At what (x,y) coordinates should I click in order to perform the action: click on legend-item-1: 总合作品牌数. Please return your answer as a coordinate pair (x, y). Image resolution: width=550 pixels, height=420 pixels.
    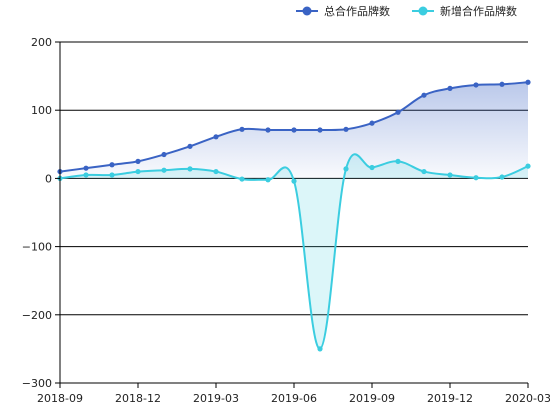
    Looking at the image, I should click on (343, 11).